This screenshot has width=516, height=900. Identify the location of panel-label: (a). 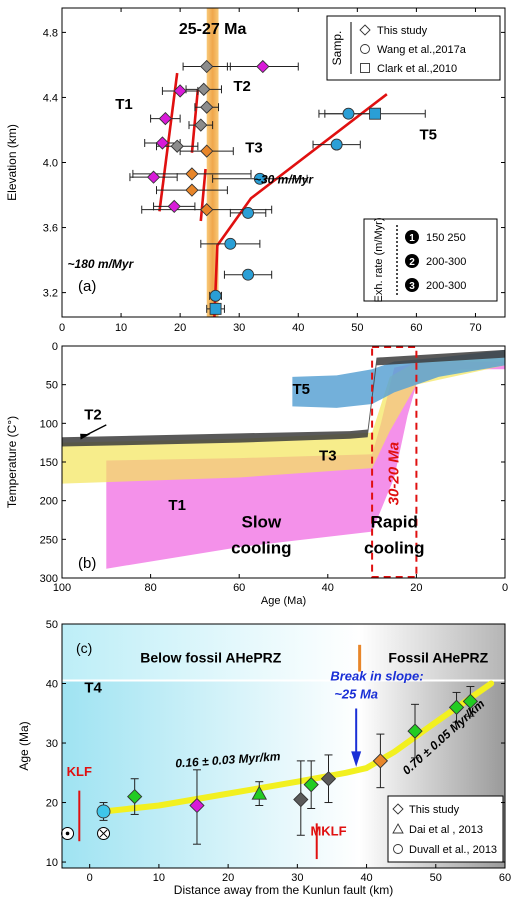
(87, 286).